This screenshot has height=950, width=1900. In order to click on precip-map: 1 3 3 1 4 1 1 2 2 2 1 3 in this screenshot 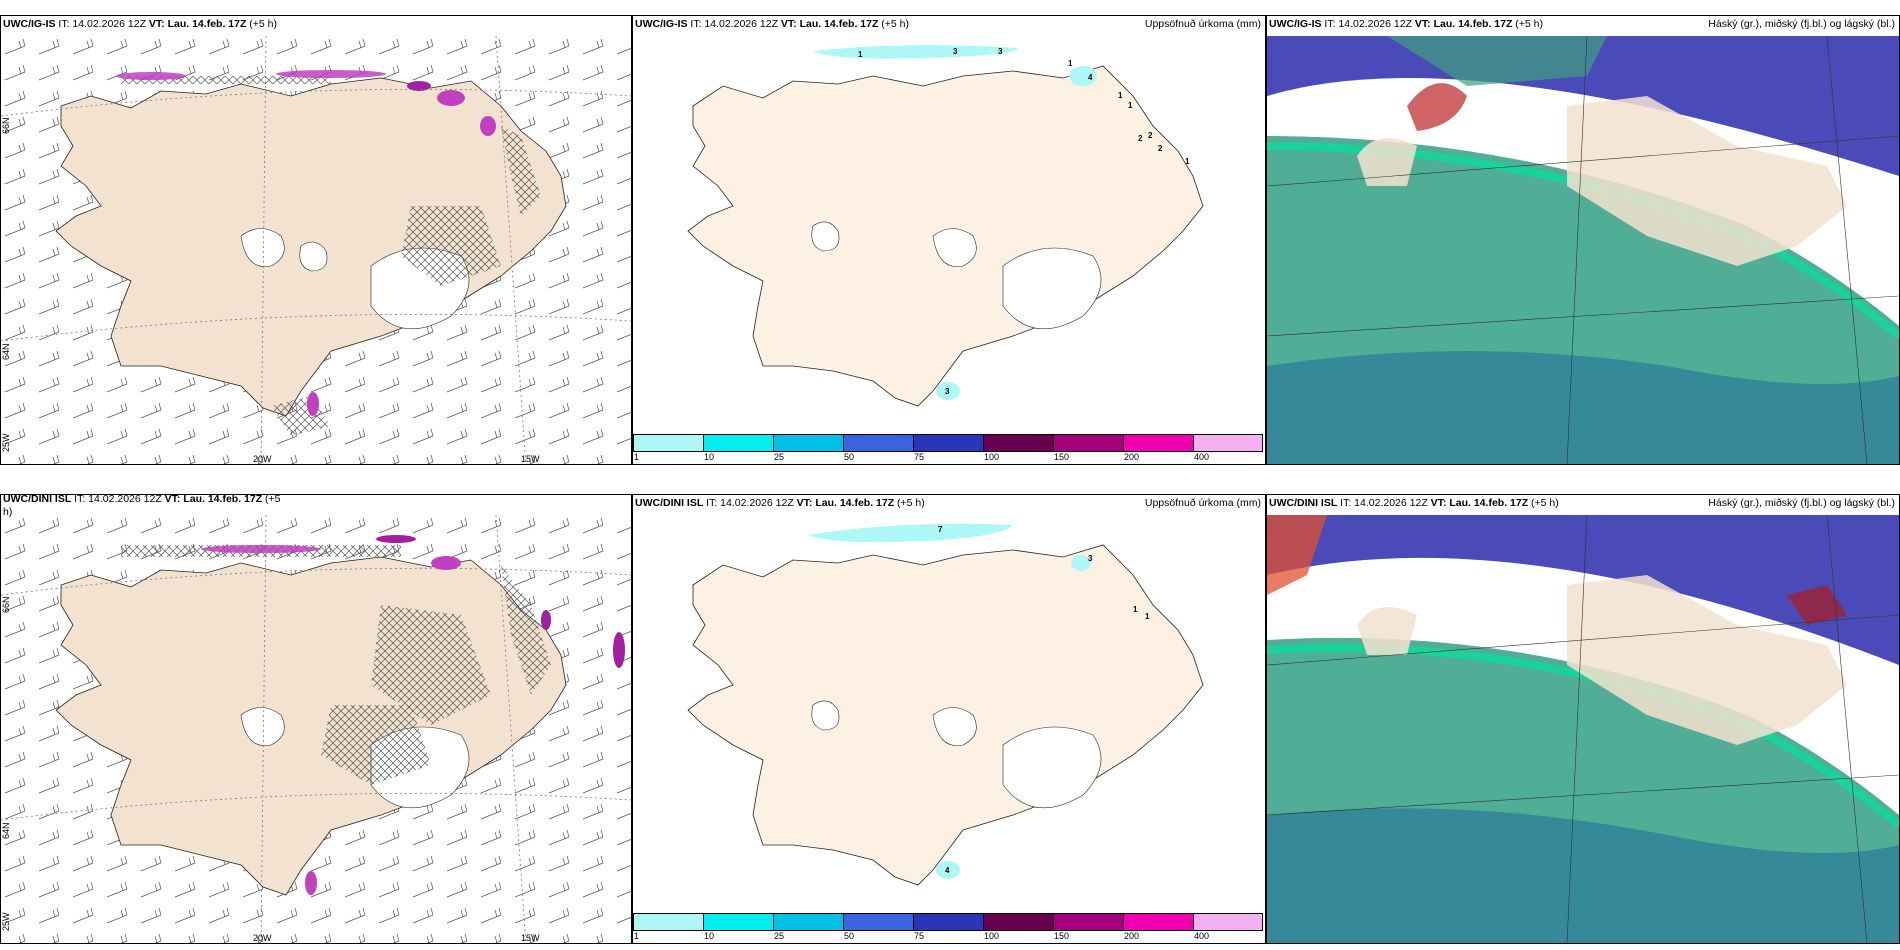, I will do `click(945, 226)`.